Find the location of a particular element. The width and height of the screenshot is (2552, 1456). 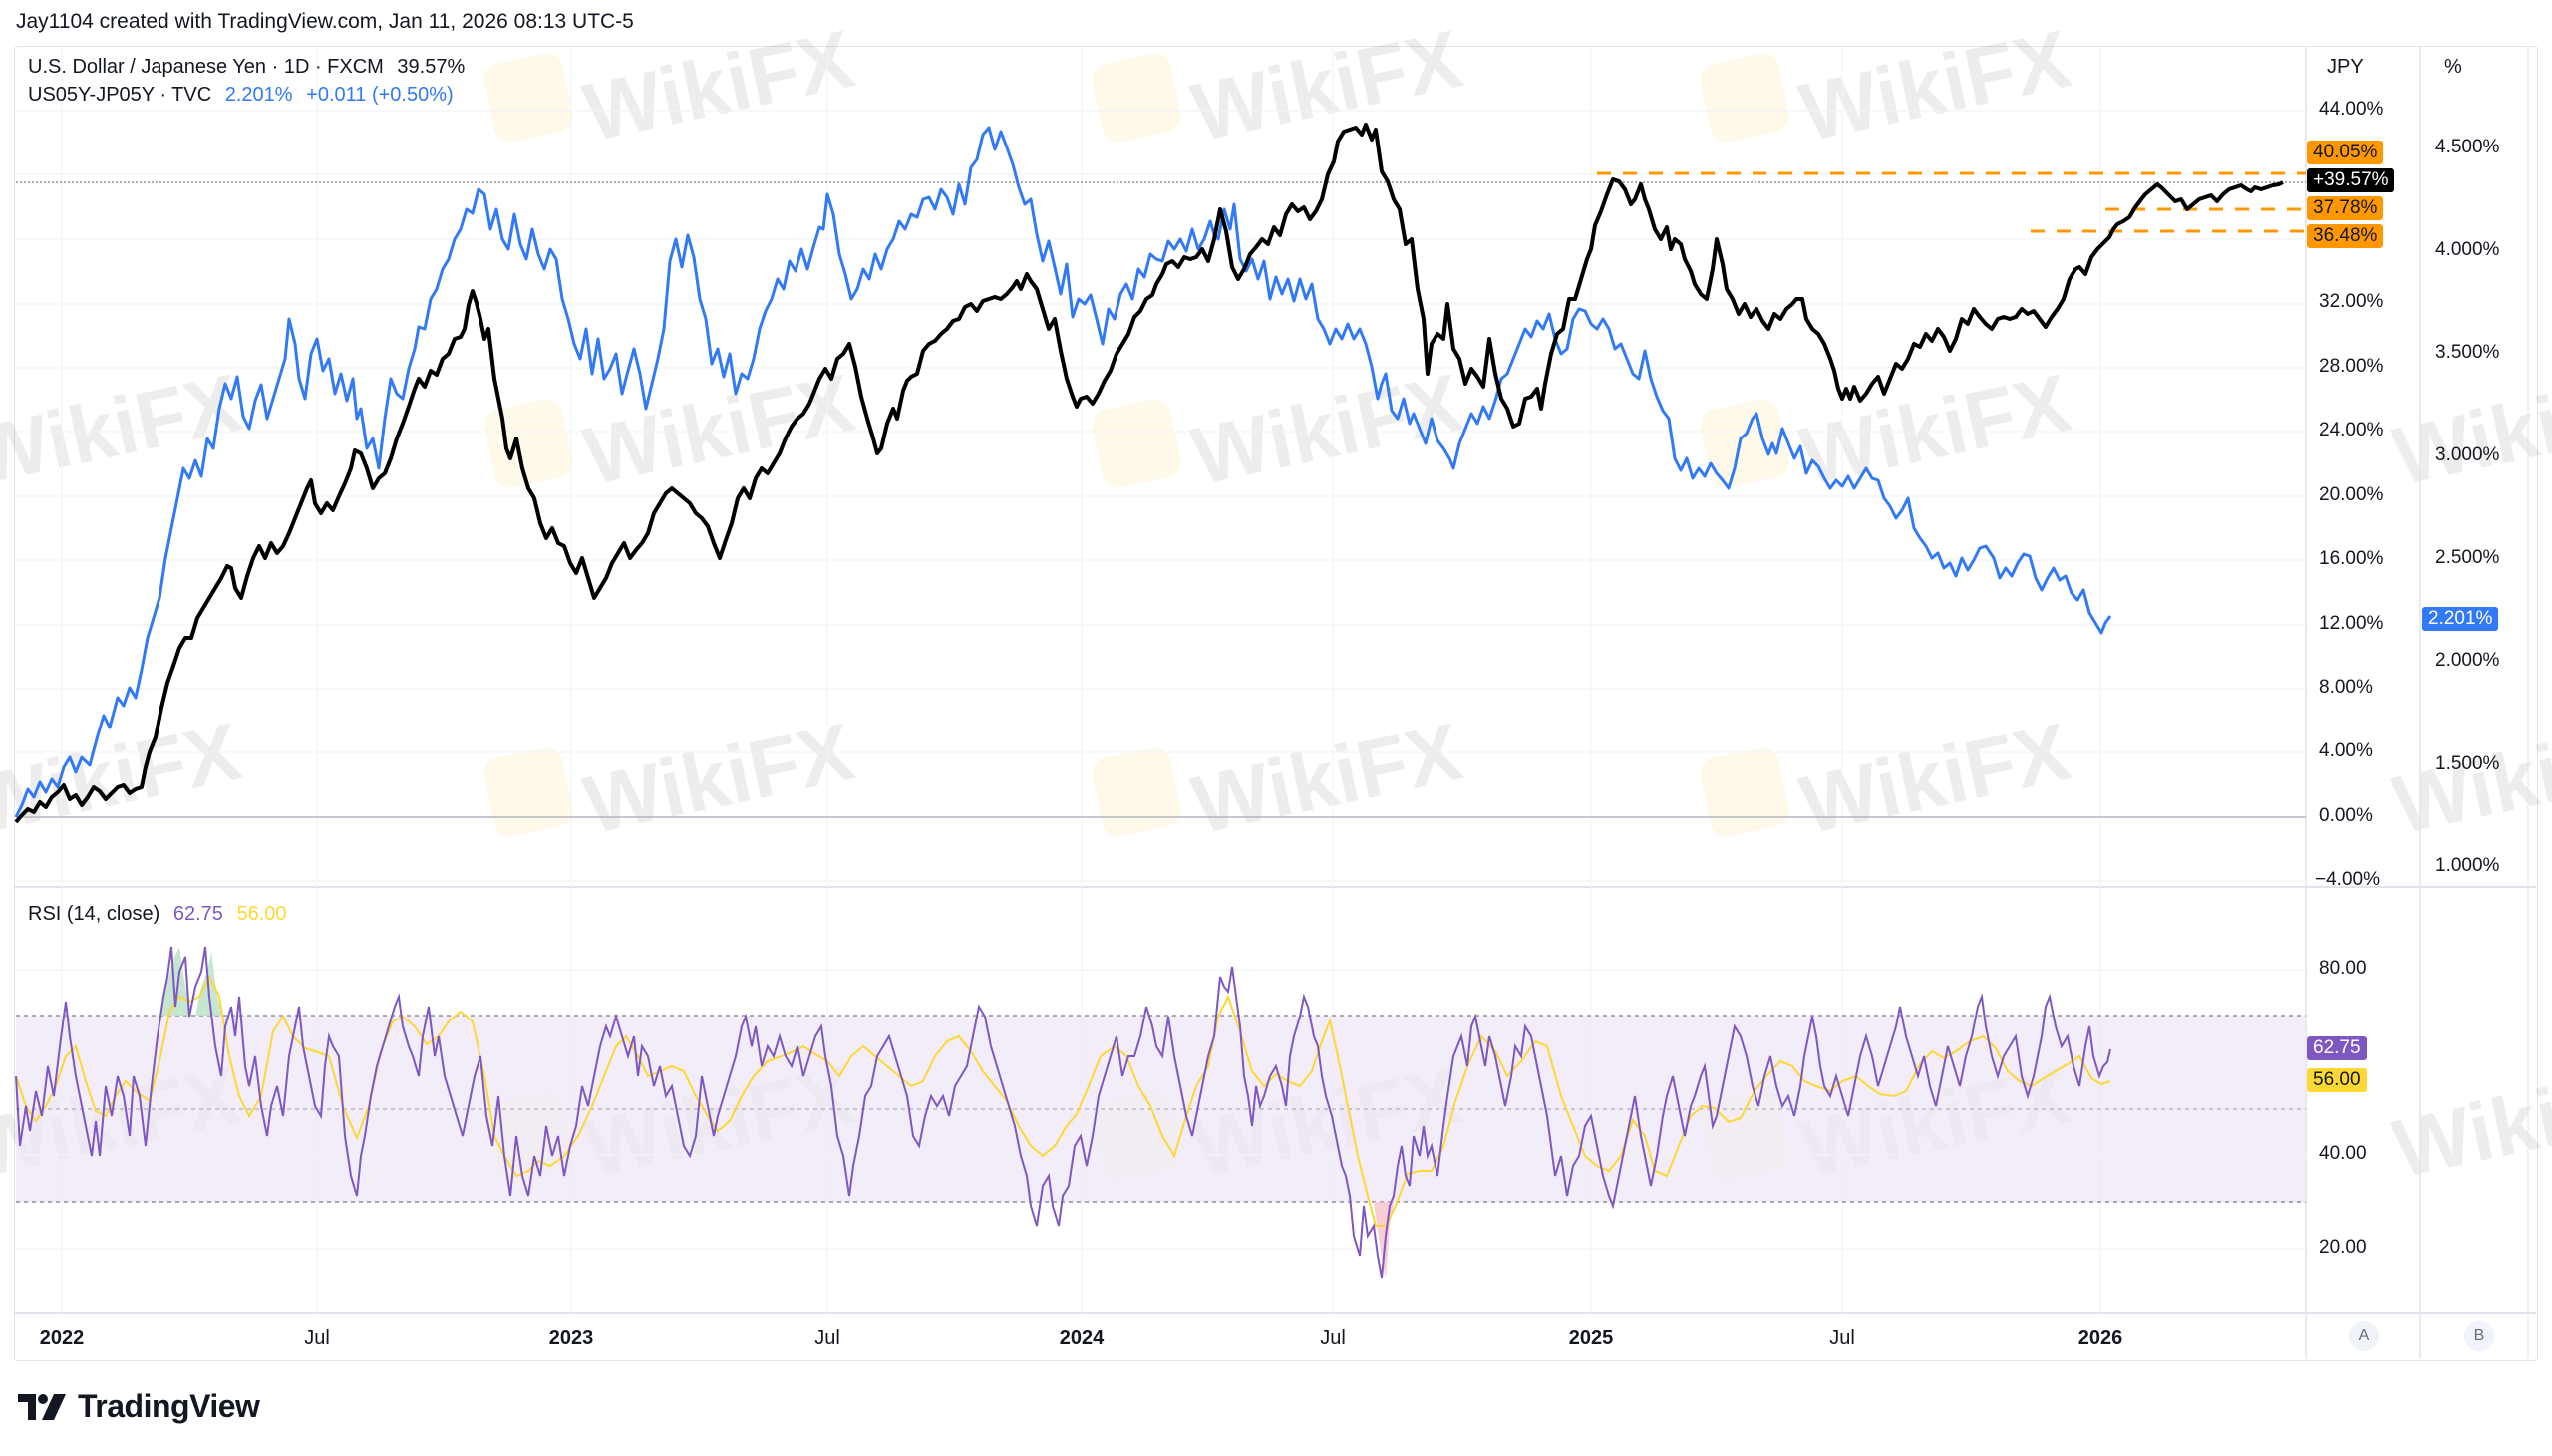

time-label: 2022 is located at coordinates (62, 1338).